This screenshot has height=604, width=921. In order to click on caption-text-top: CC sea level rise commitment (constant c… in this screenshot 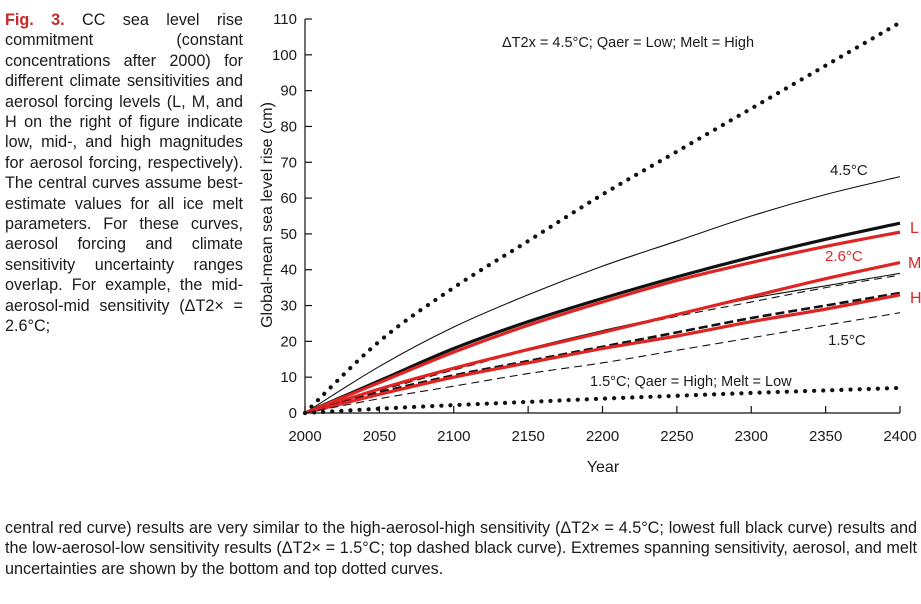, I will do `click(124, 173)`.